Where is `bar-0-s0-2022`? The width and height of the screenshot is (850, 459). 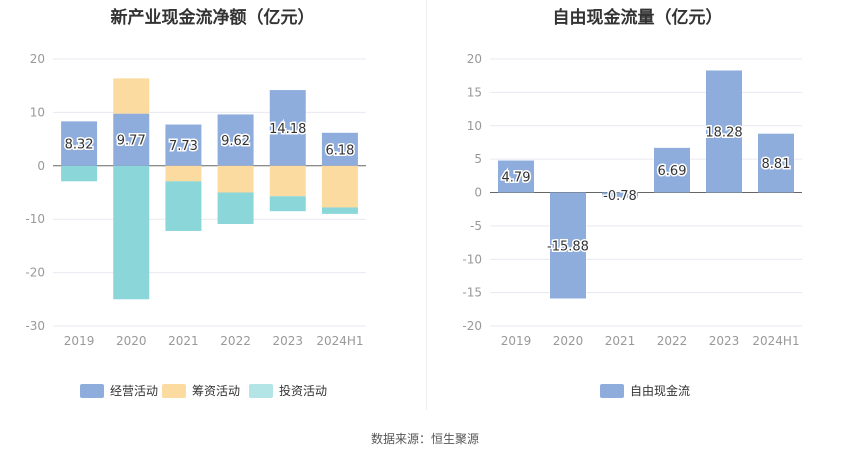
bar-0-s0-2022 is located at coordinates (235, 140).